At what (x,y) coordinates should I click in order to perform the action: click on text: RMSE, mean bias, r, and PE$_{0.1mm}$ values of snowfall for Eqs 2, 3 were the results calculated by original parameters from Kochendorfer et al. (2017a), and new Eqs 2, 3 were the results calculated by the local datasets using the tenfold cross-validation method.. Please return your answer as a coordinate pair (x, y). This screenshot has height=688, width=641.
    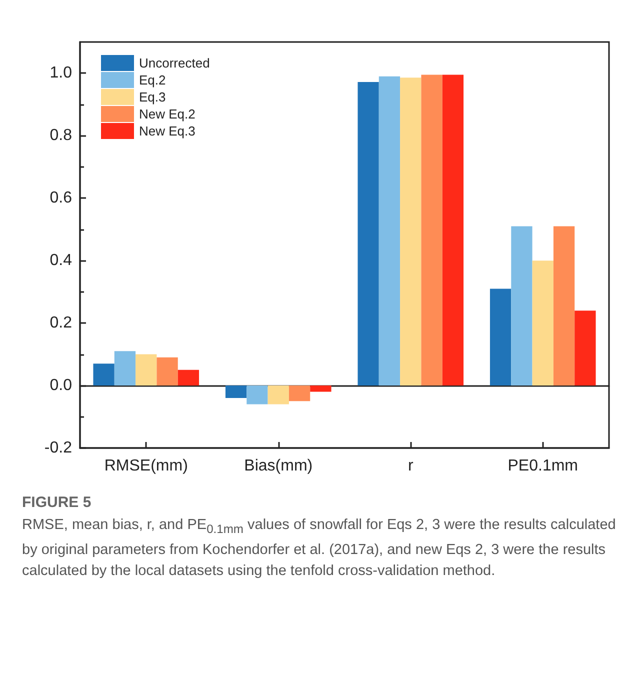
    Looking at the image, I should click on (319, 548).